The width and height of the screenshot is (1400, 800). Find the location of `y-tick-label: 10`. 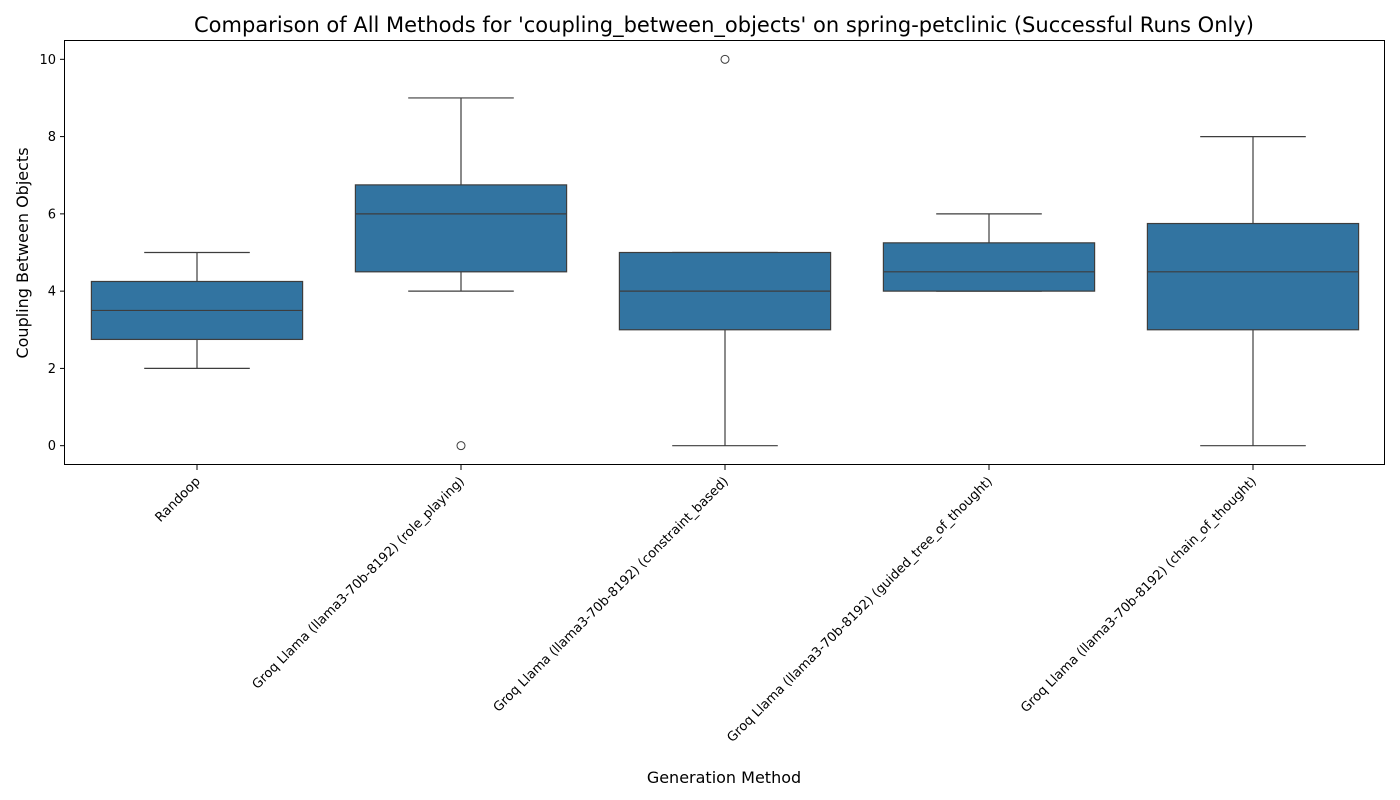

y-tick-label: 10 is located at coordinates (47, 60).